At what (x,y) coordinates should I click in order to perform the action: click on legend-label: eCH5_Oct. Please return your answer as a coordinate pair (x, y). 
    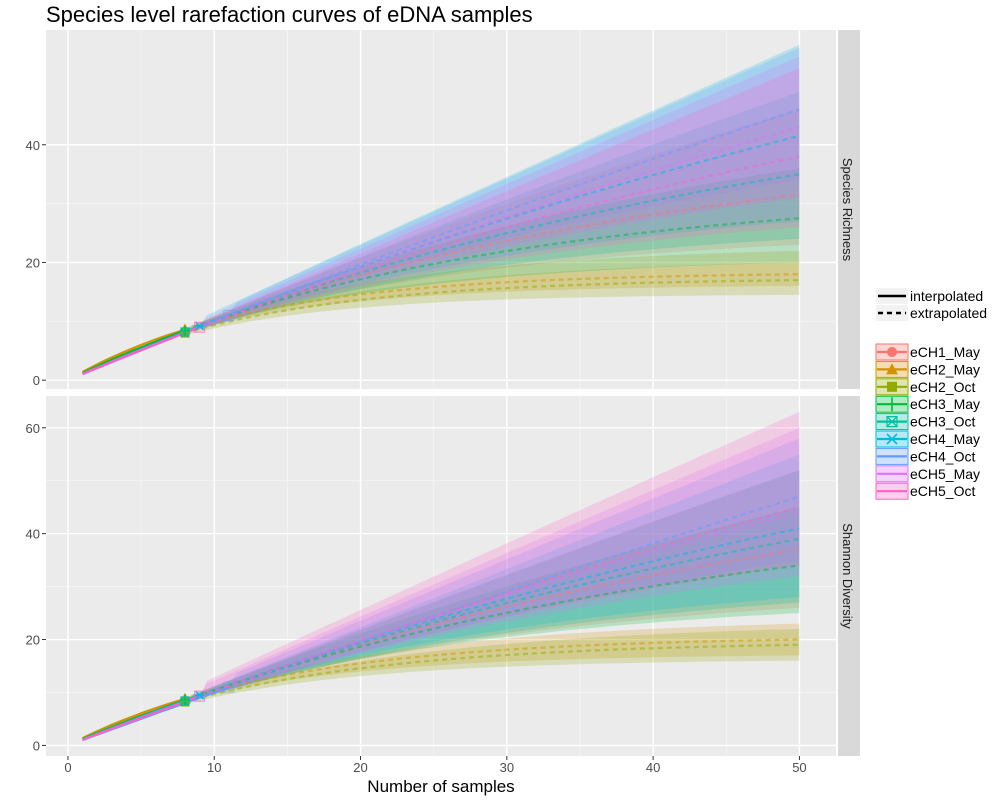
    Looking at the image, I should click on (942, 491).